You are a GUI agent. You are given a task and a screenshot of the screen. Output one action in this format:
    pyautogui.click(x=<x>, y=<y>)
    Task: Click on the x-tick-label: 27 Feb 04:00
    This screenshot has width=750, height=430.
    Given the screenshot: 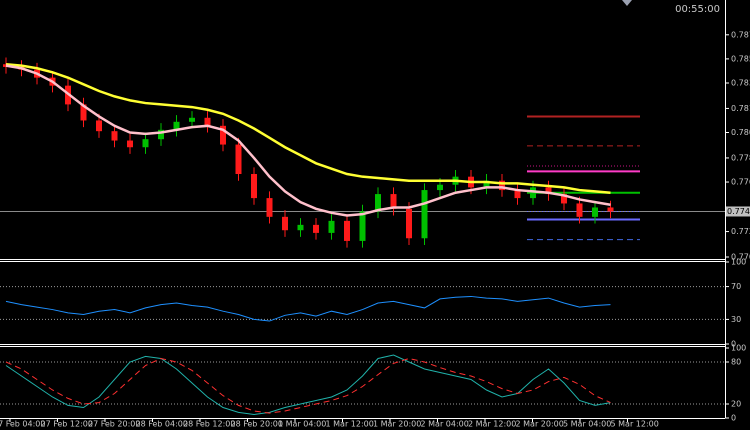 What is the action you would take?
    pyautogui.click(x=22, y=424)
    